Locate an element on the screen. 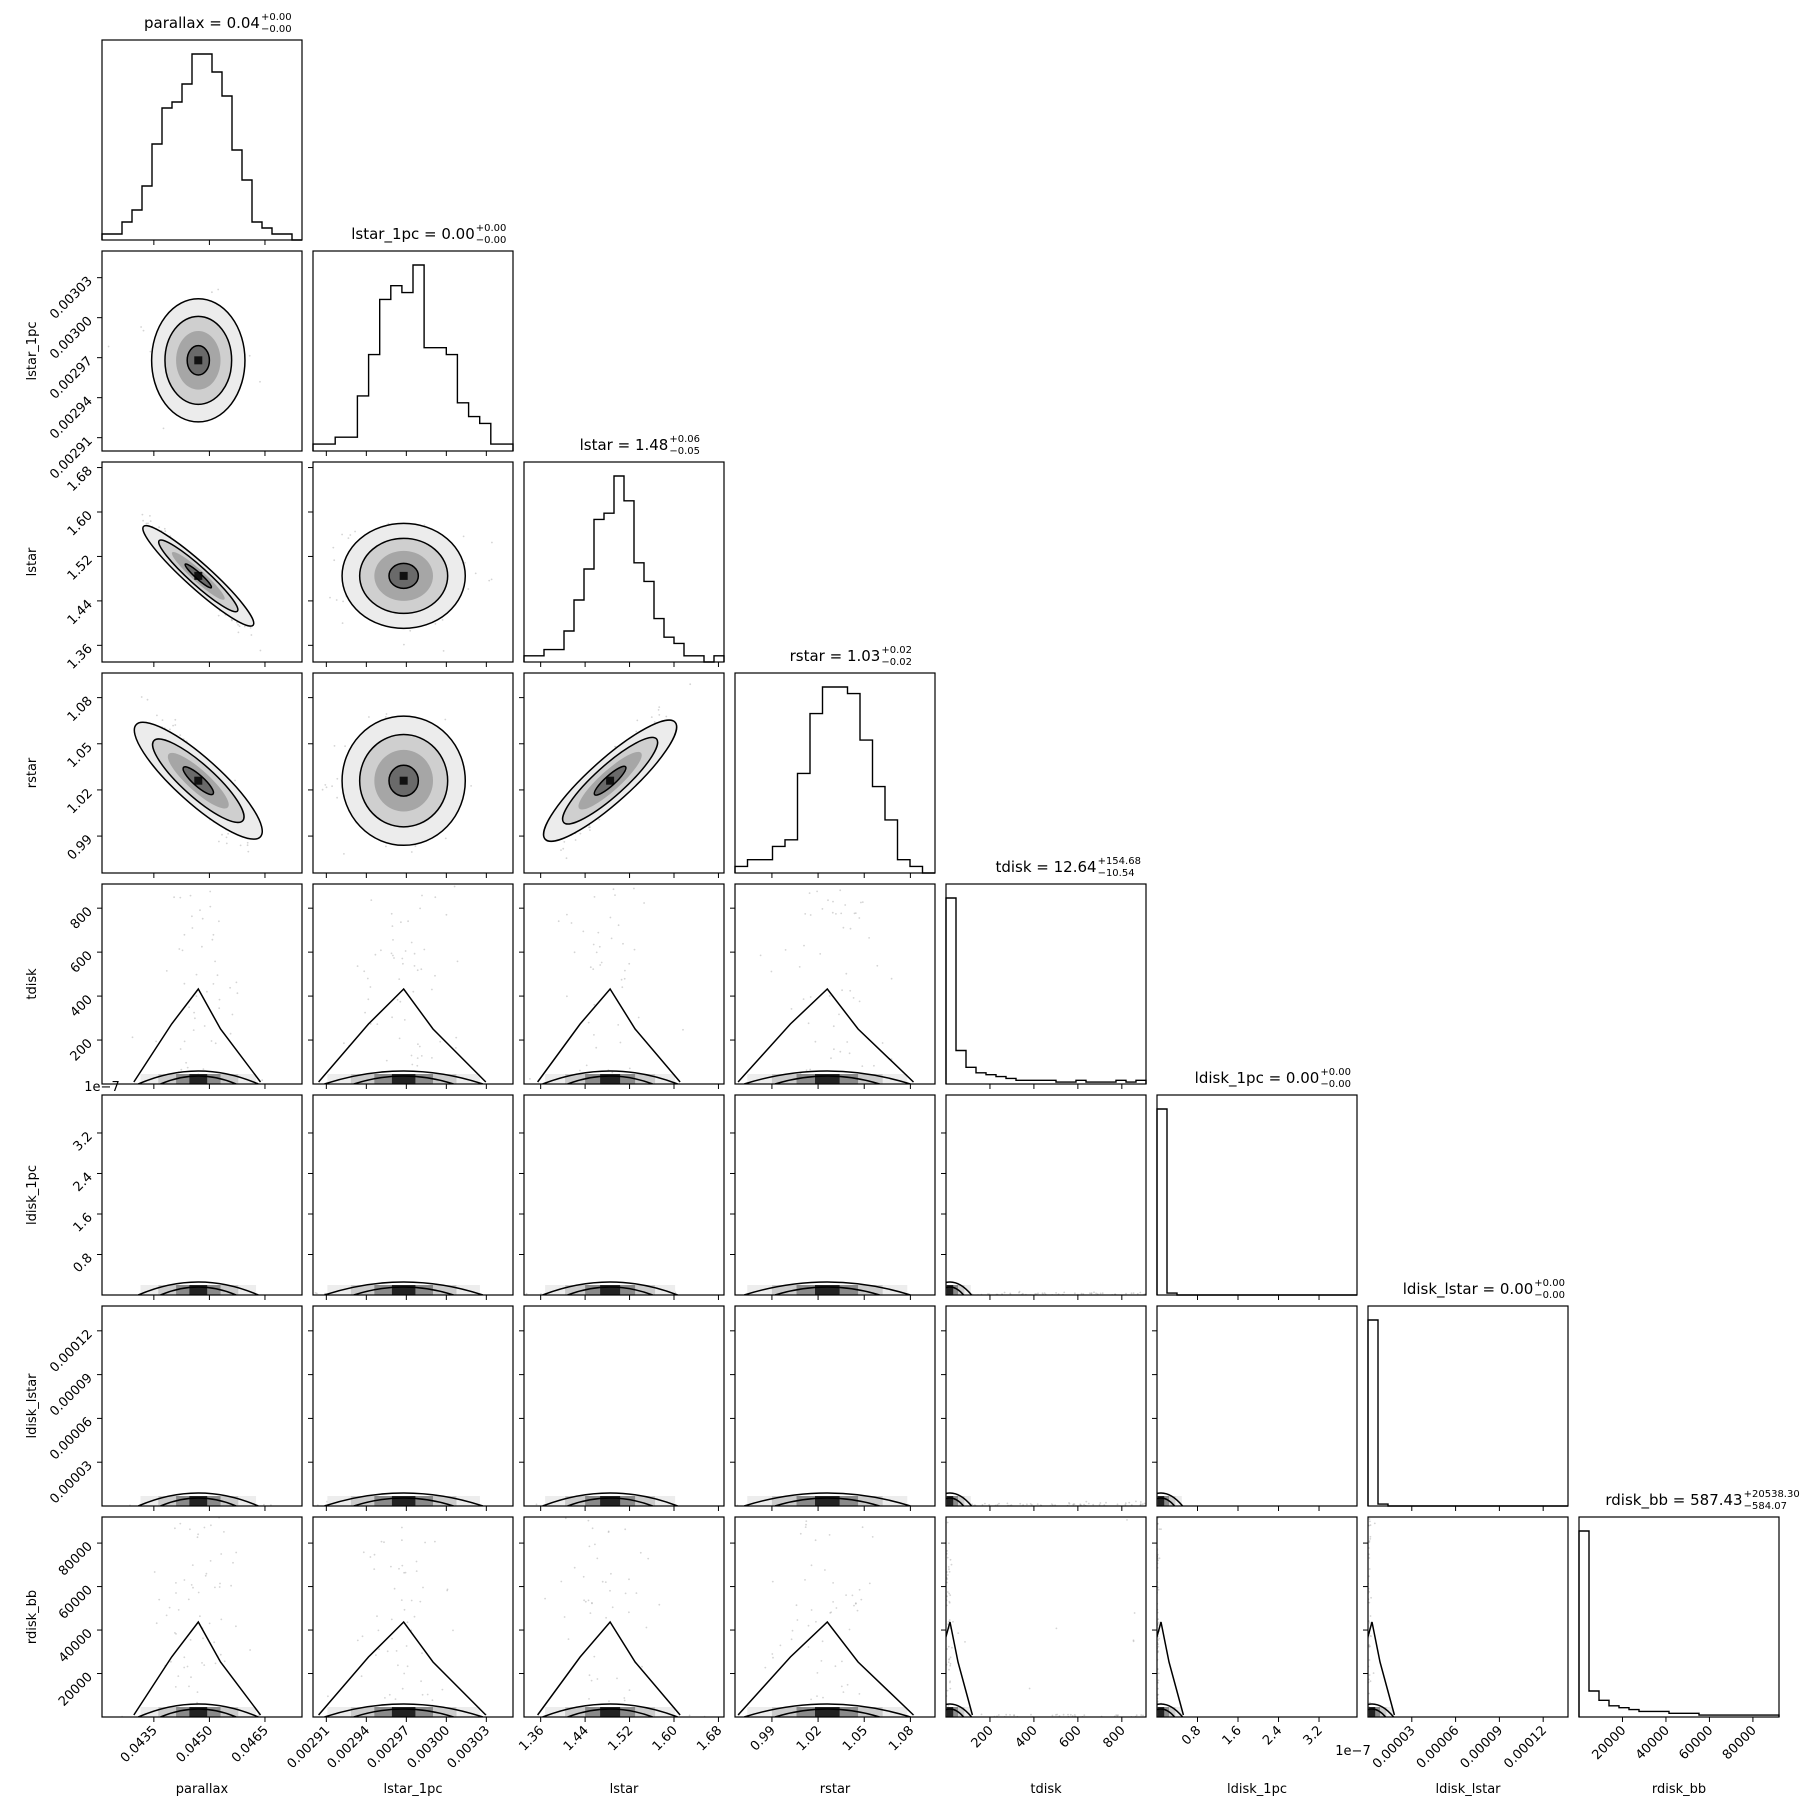  histogram-lstar_1pc is located at coordinates (413, 357).